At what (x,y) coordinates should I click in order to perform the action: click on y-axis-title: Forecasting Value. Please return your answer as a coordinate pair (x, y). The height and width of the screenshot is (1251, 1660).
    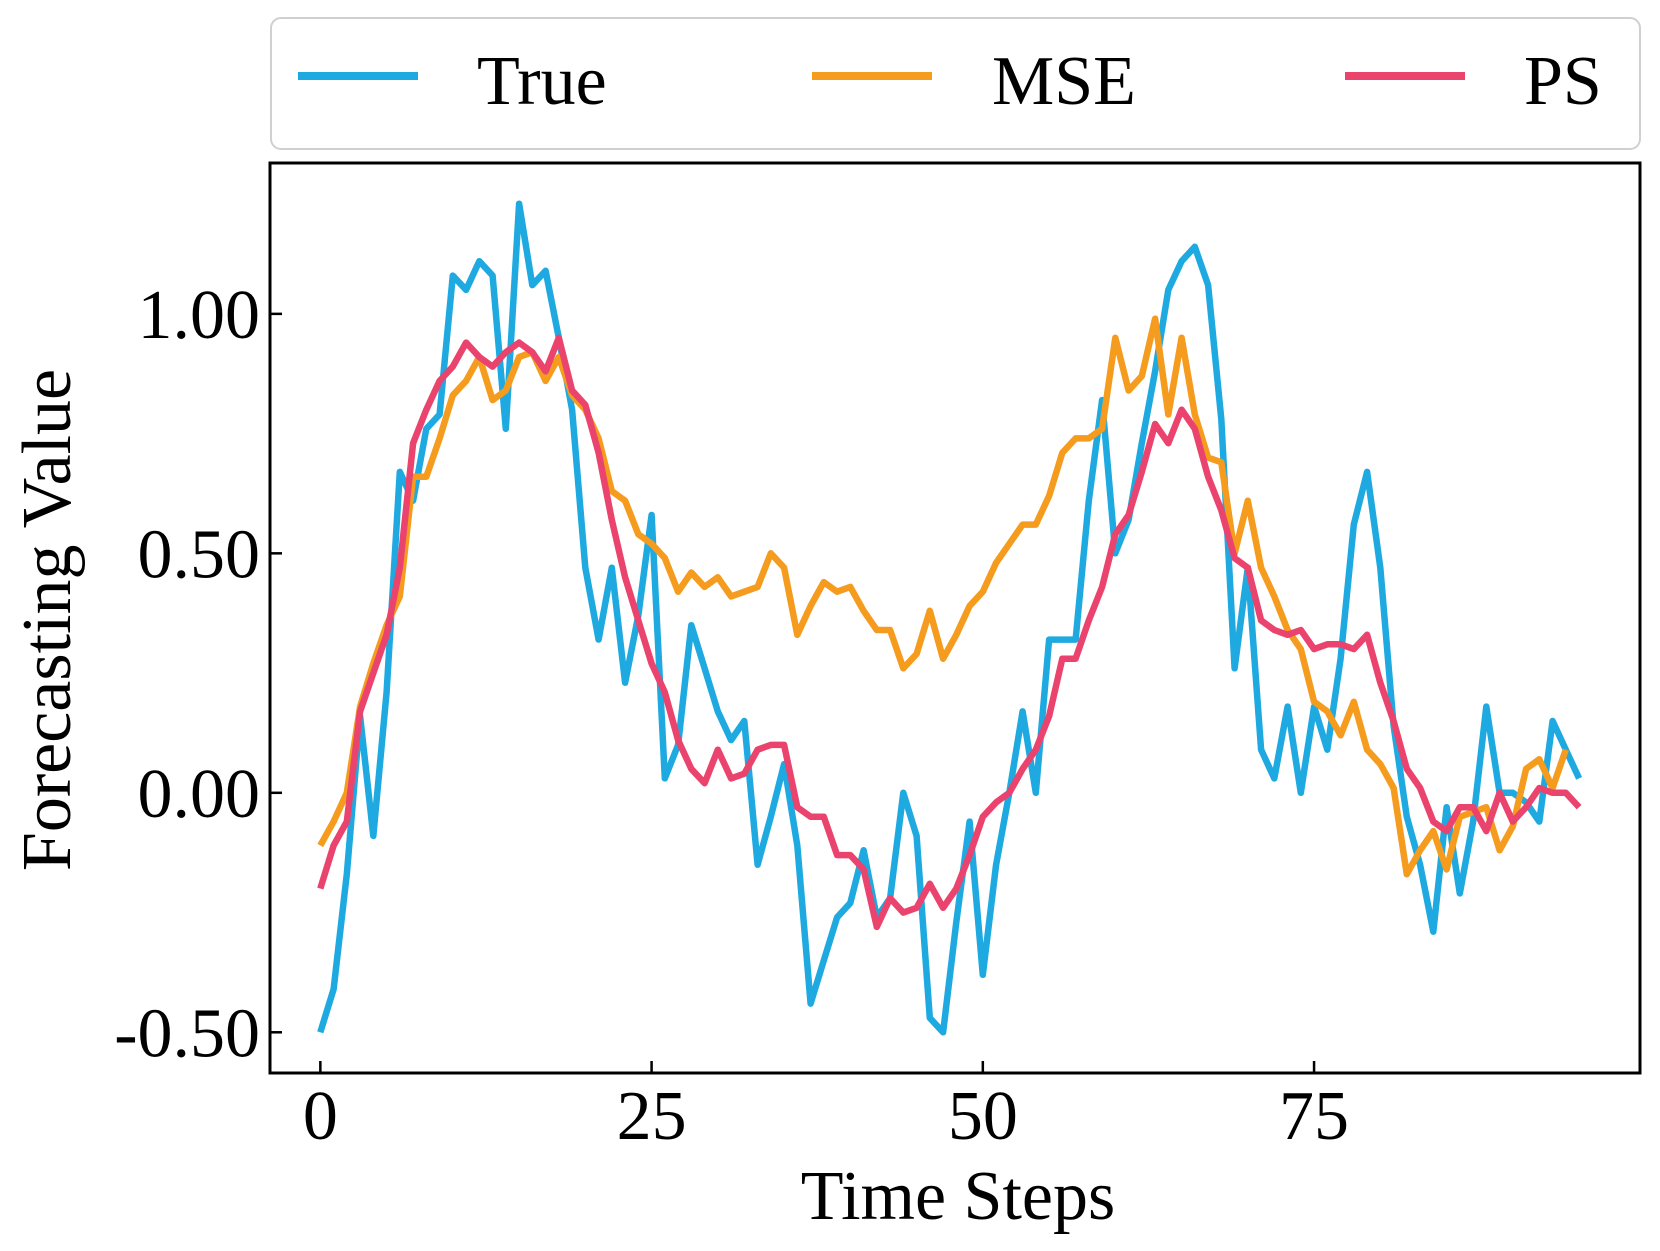
    Looking at the image, I should click on (47, 620).